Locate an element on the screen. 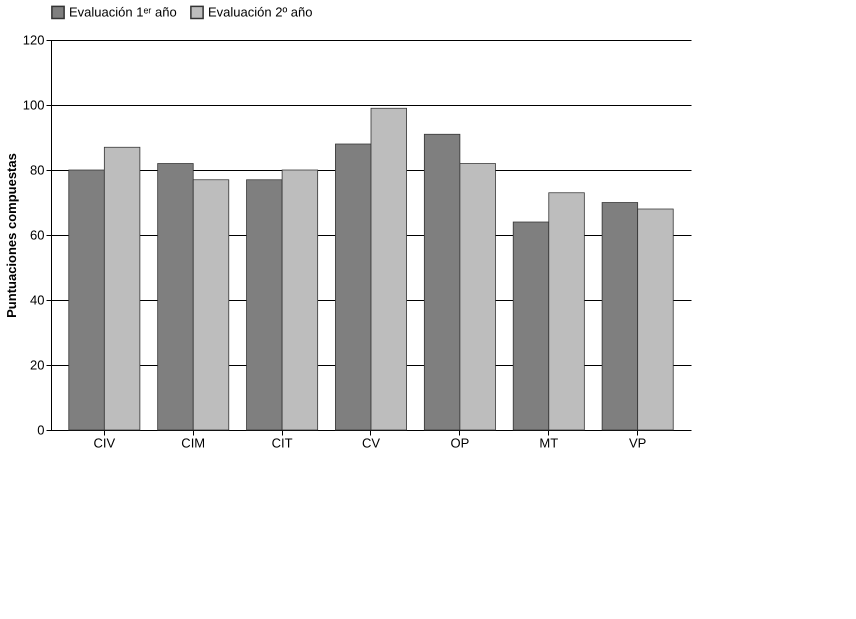 This screenshot has height=619, width=856. y-tick-label: 20 is located at coordinates (37, 365).